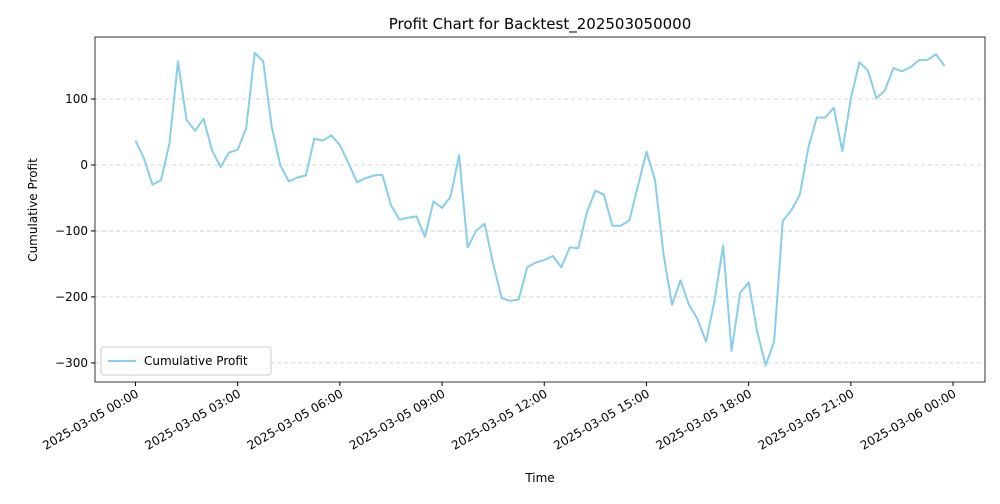  Describe the element at coordinates (71, 363) in the screenshot. I see `y-tick-label: −300` at that location.